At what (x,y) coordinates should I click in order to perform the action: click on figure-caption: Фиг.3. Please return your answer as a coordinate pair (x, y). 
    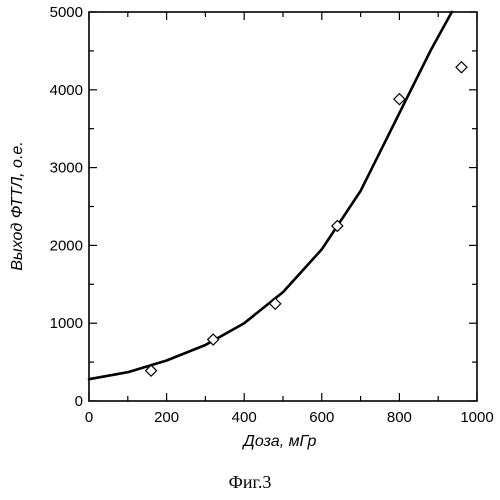
    Looking at the image, I should click on (250, 482).